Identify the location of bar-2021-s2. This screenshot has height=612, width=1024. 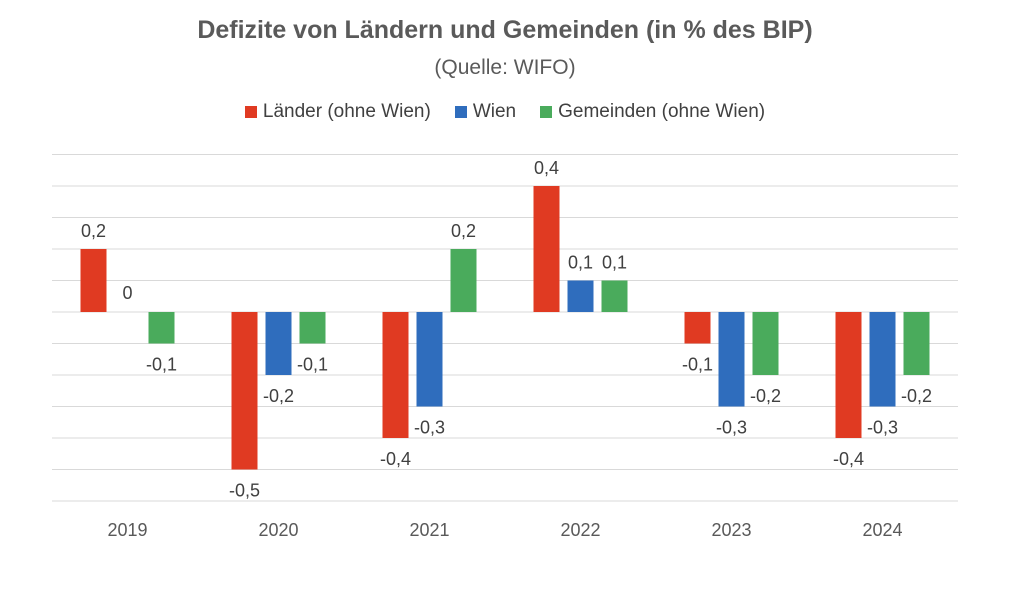
(463, 280).